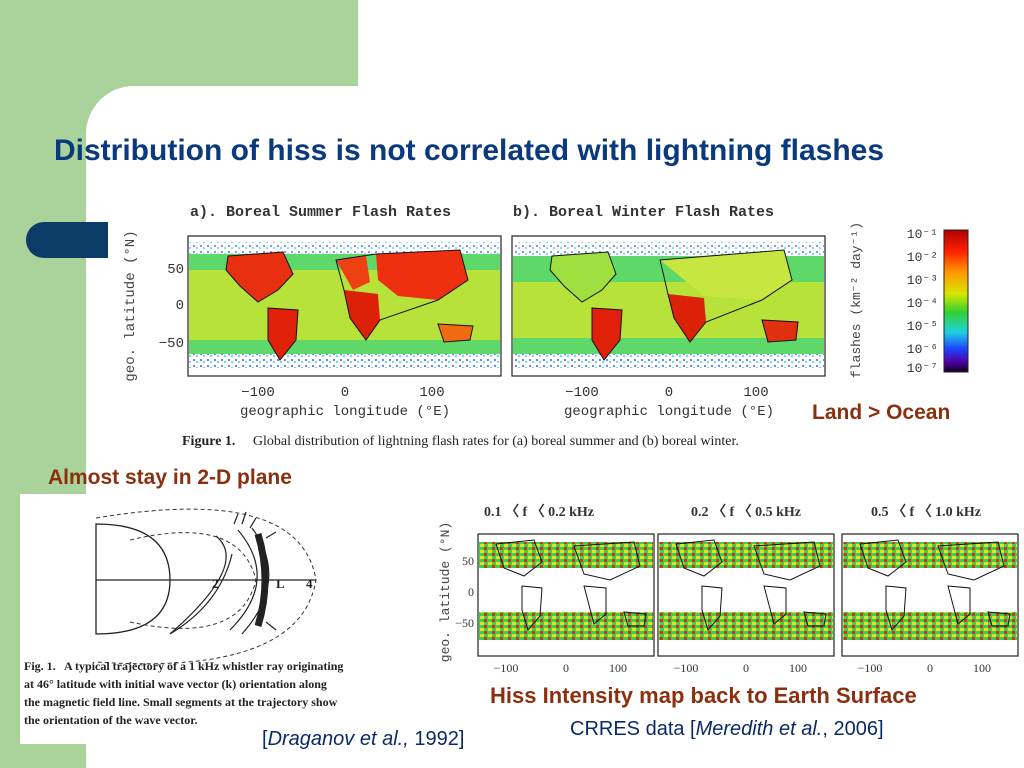  Describe the element at coordinates (881, 412) in the screenshot. I see `land-ocean-annotation: Land > Ocean` at that location.